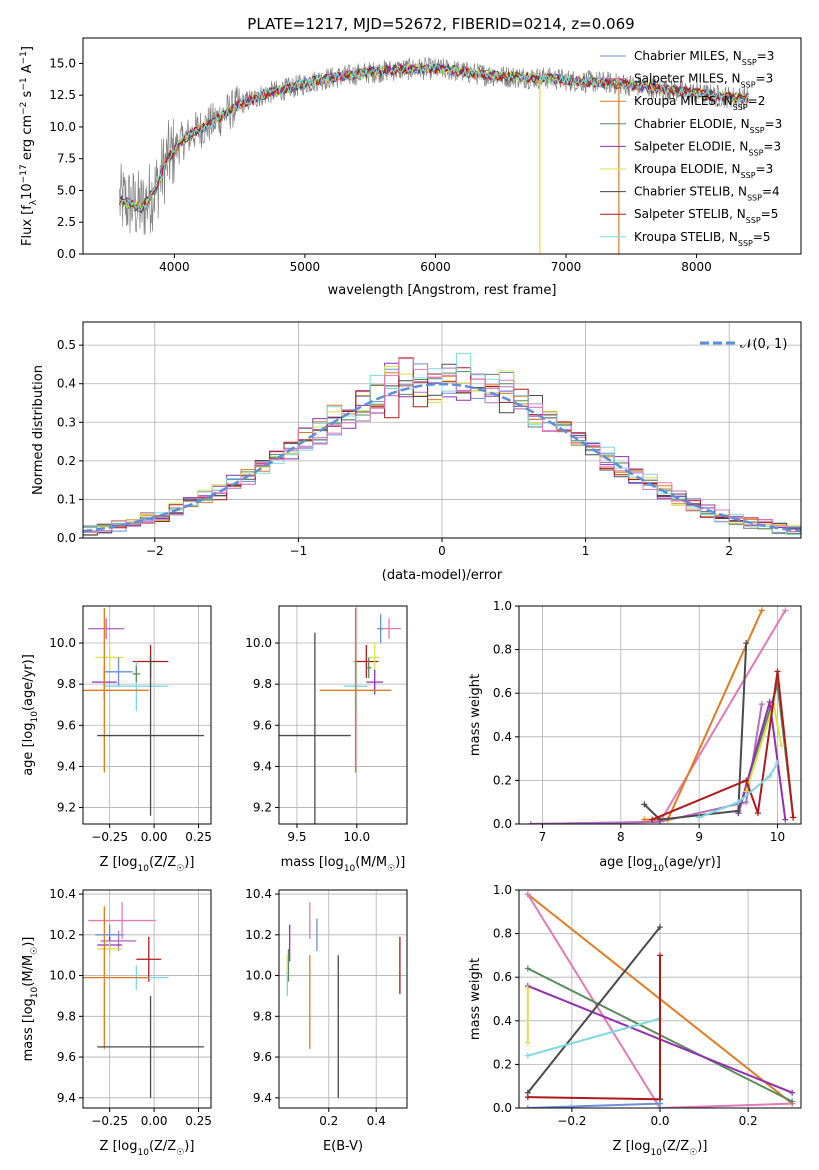  What do you see at coordinates (571, 1121) in the screenshot?
I see `weight_vs_Z-xtick-label: −0.2` at bounding box center [571, 1121].